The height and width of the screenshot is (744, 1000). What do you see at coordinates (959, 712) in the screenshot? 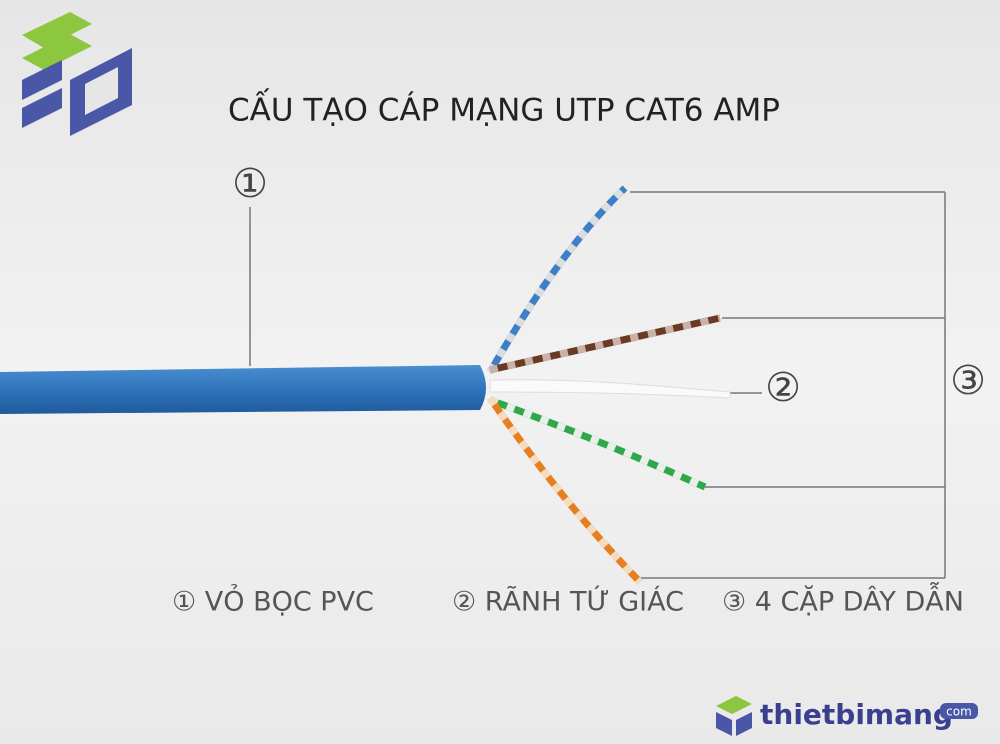
I see `brand-suffix: com` at bounding box center [959, 712].